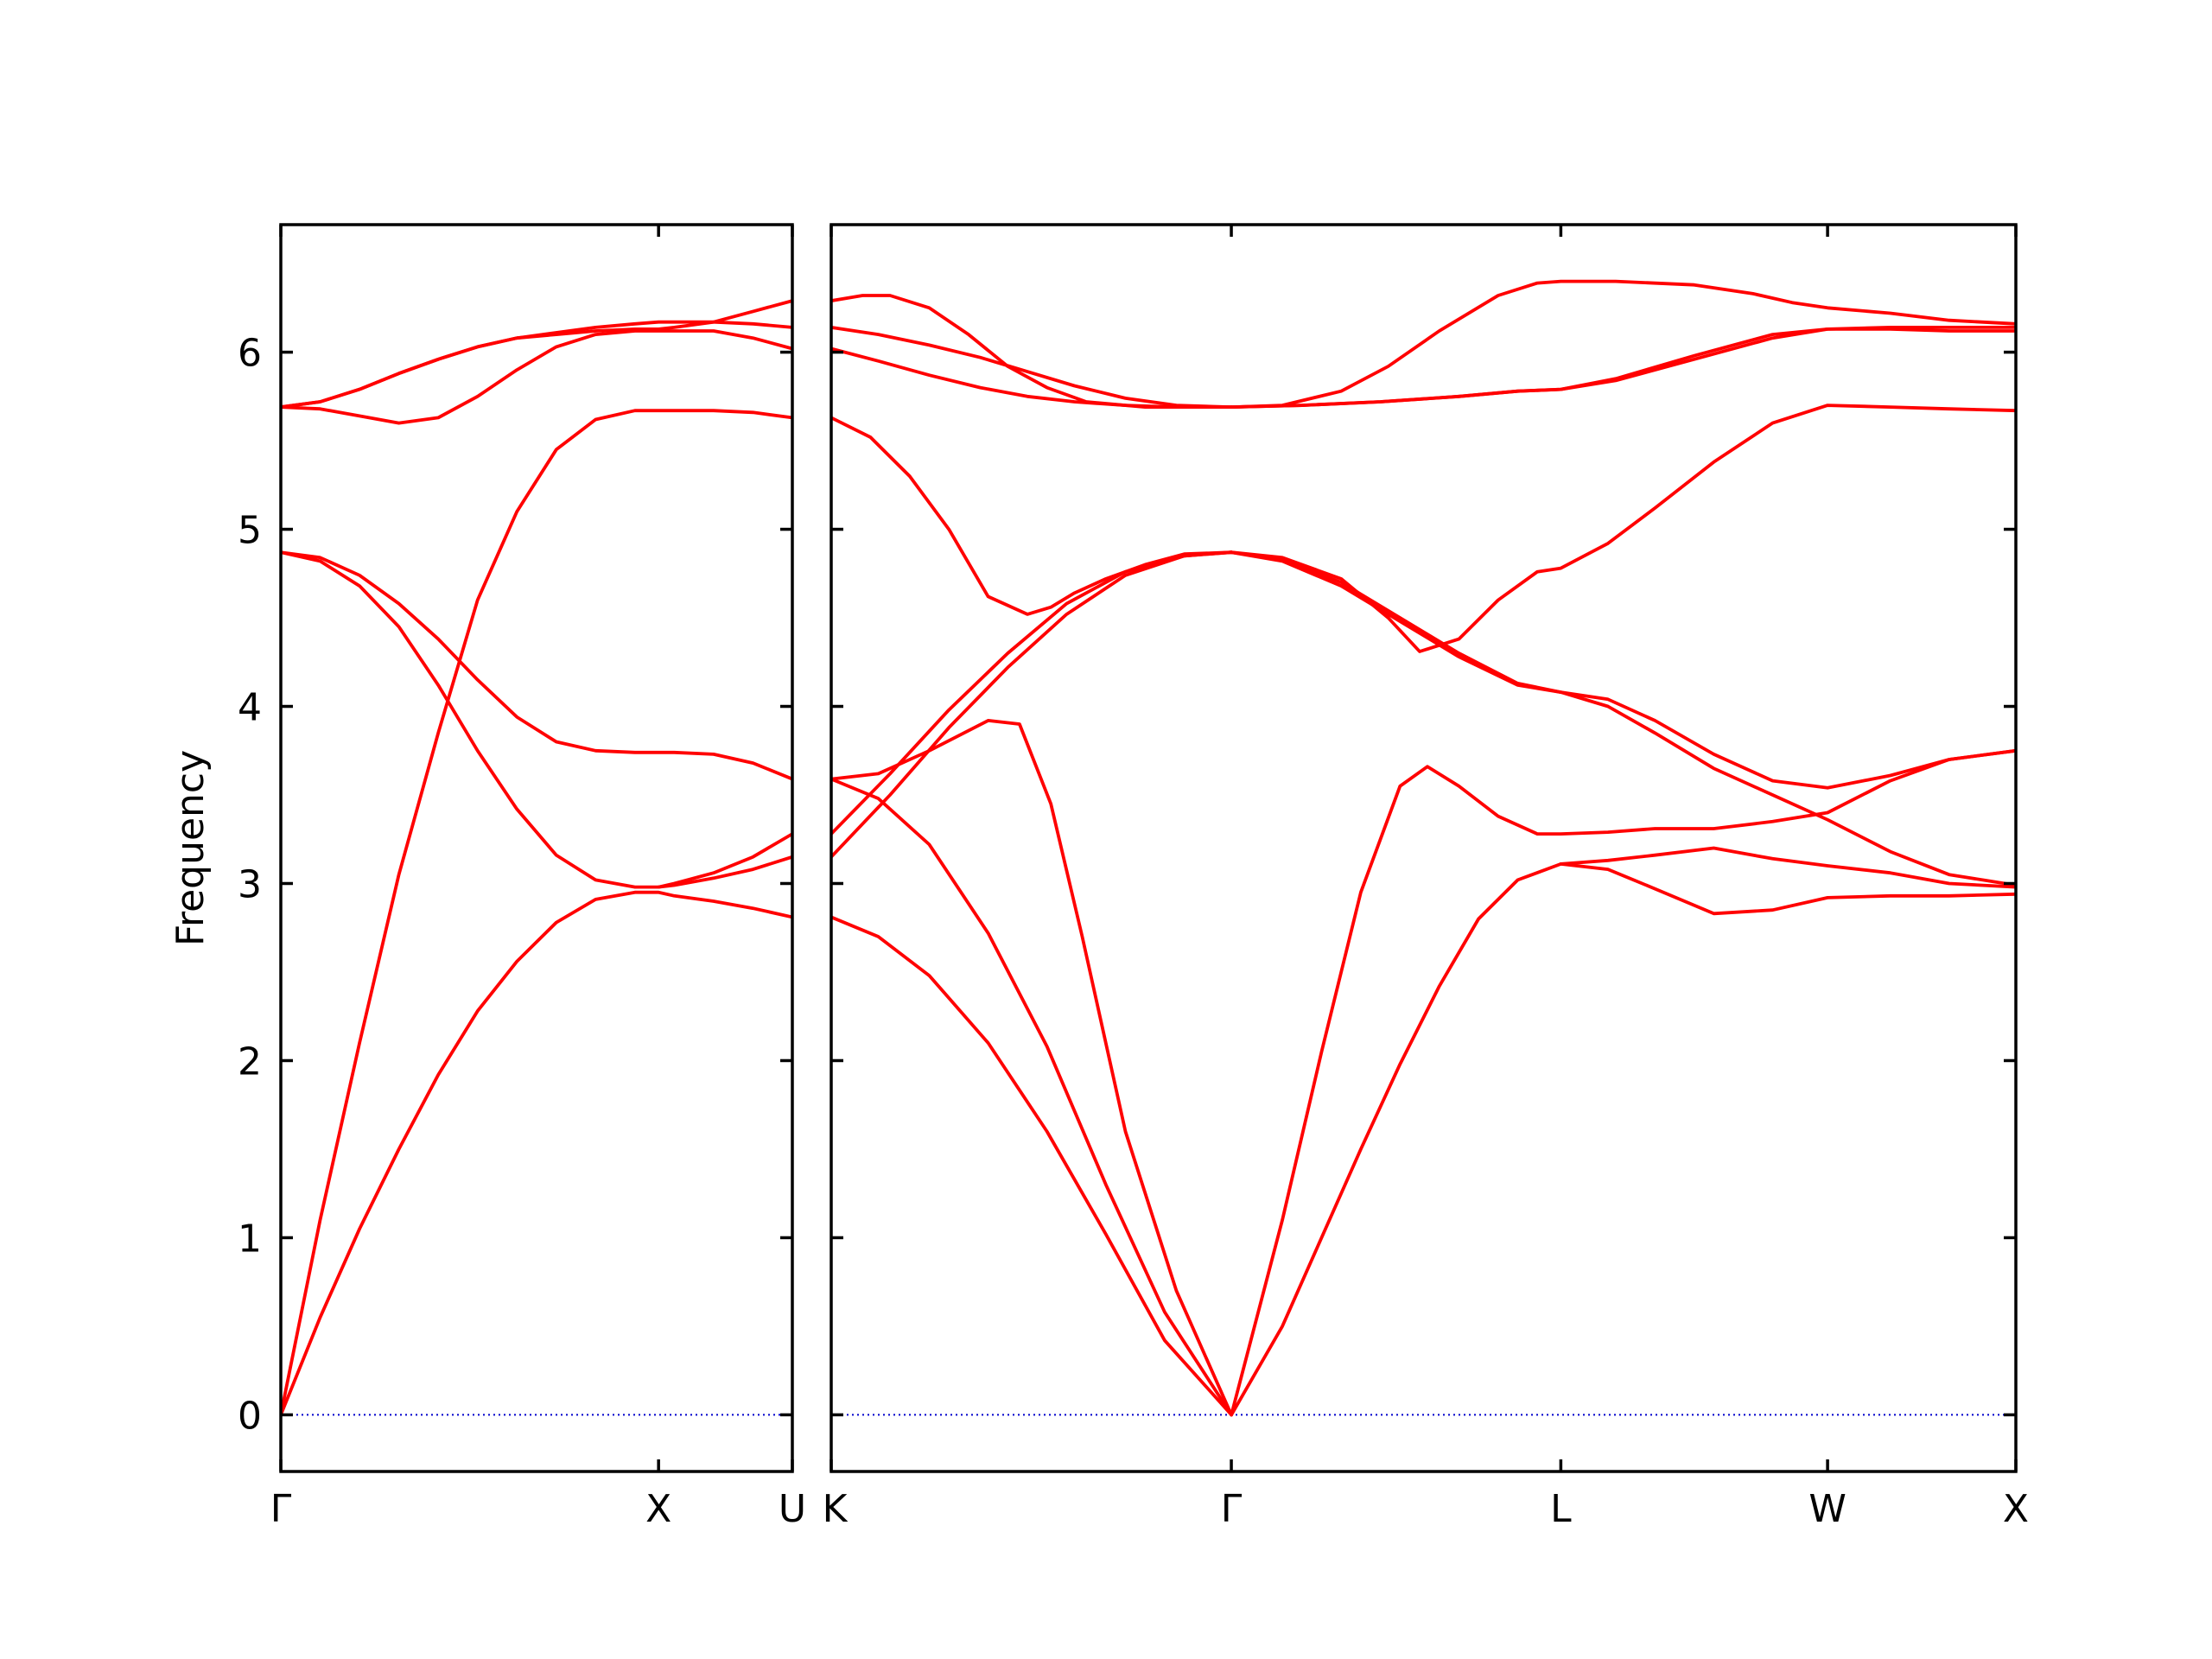 The height and width of the screenshot is (1659, 2212). What do you see at coordinates (250, 1239) in the screenshot?
I see `y-tick-label: 1` at bounding box center [250, 1239].